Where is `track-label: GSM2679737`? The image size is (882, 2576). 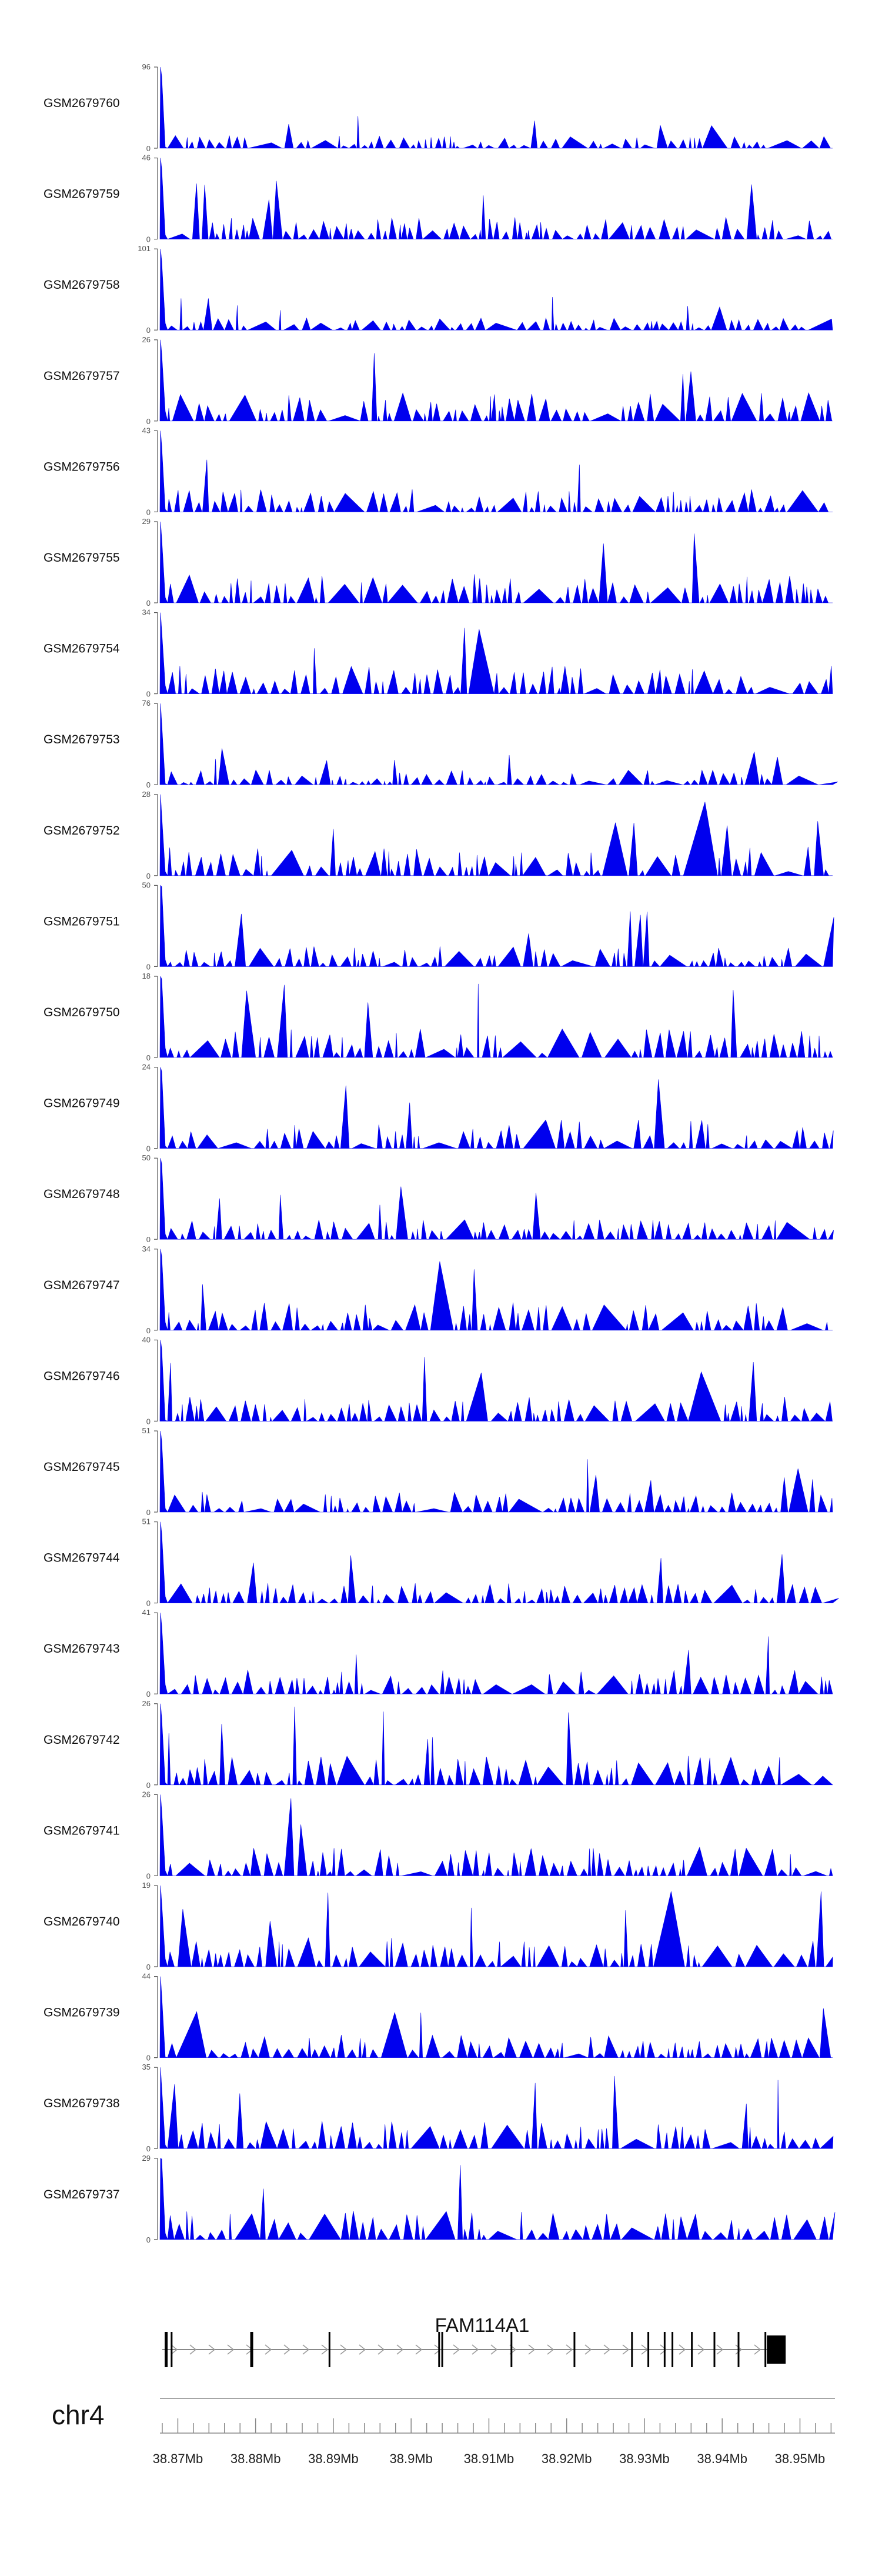
track-label: GSM2679737 is located at coordinates (82, 2194).